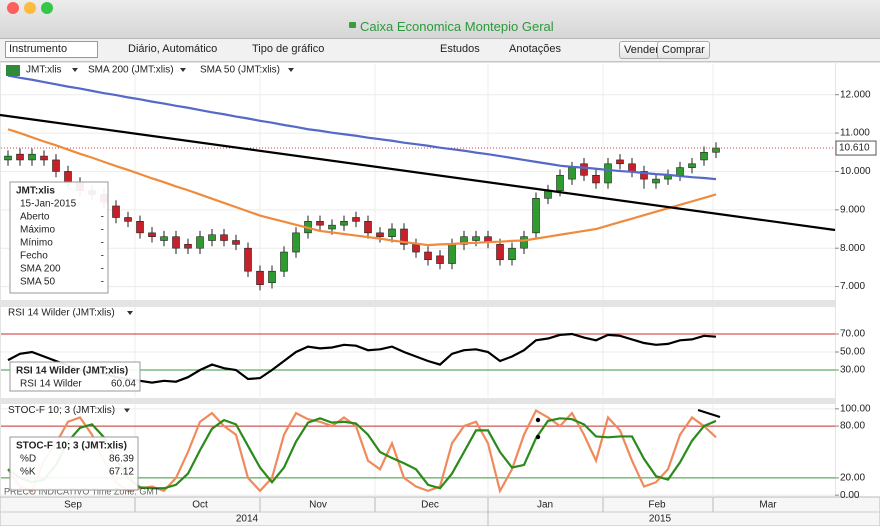 Image resolution: width=880 pixels, height=526 pixels. What do you see at coordinates (131, 70) in the screenshot?
I see `legend-entry: SMA 200 (JMT:xlis)` at bounding box center [131, 70].